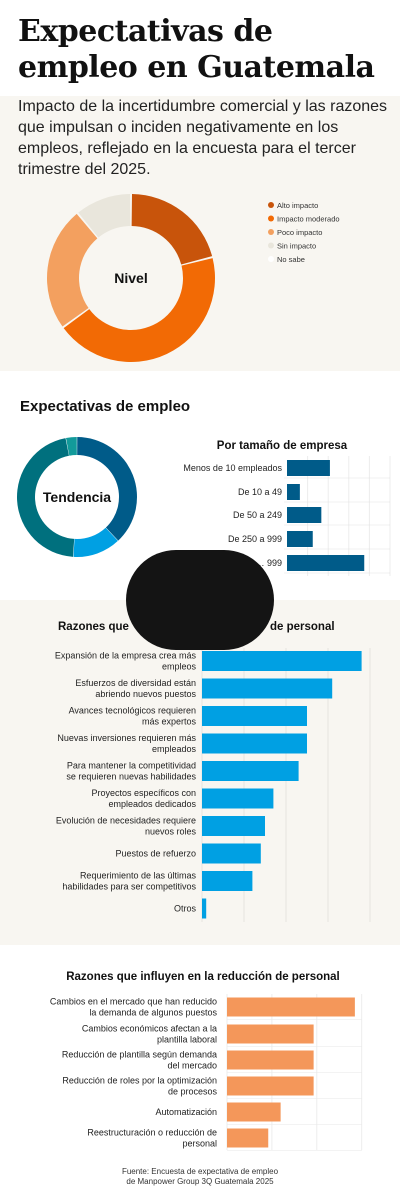 Image resolution: width=400 pixels, height=1200 pixels. I want to click on size-bar-label: De 250 a 999, so click(255, 539).